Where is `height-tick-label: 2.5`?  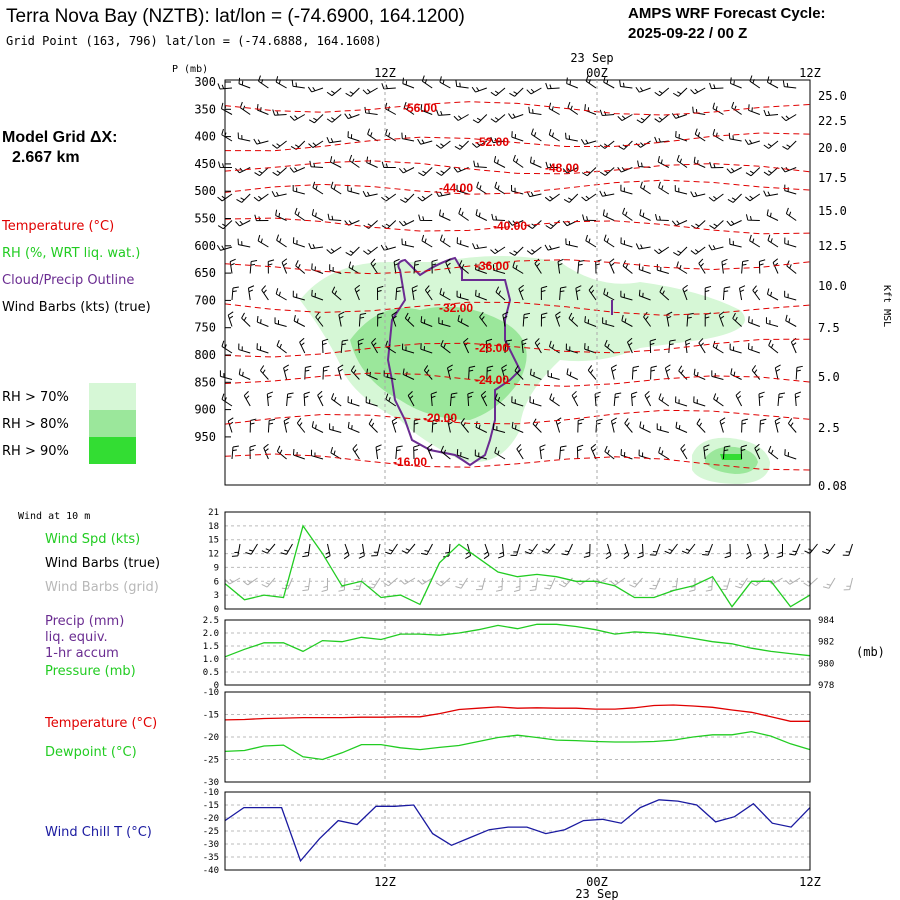
height-tick-label: 2.5 is located at coordinates (829, 428).